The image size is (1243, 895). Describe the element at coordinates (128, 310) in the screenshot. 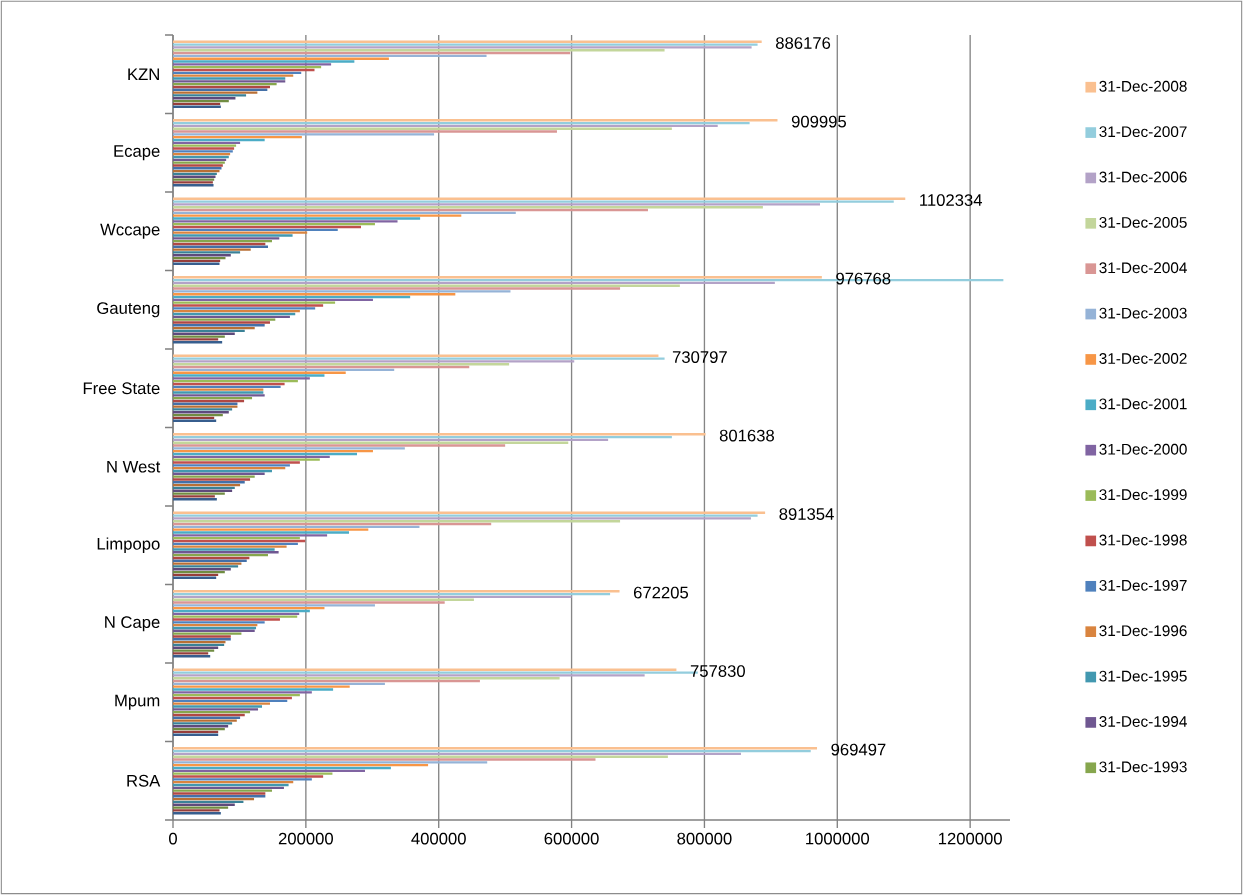

I see `y-tick-label: Gauteng` at that location.